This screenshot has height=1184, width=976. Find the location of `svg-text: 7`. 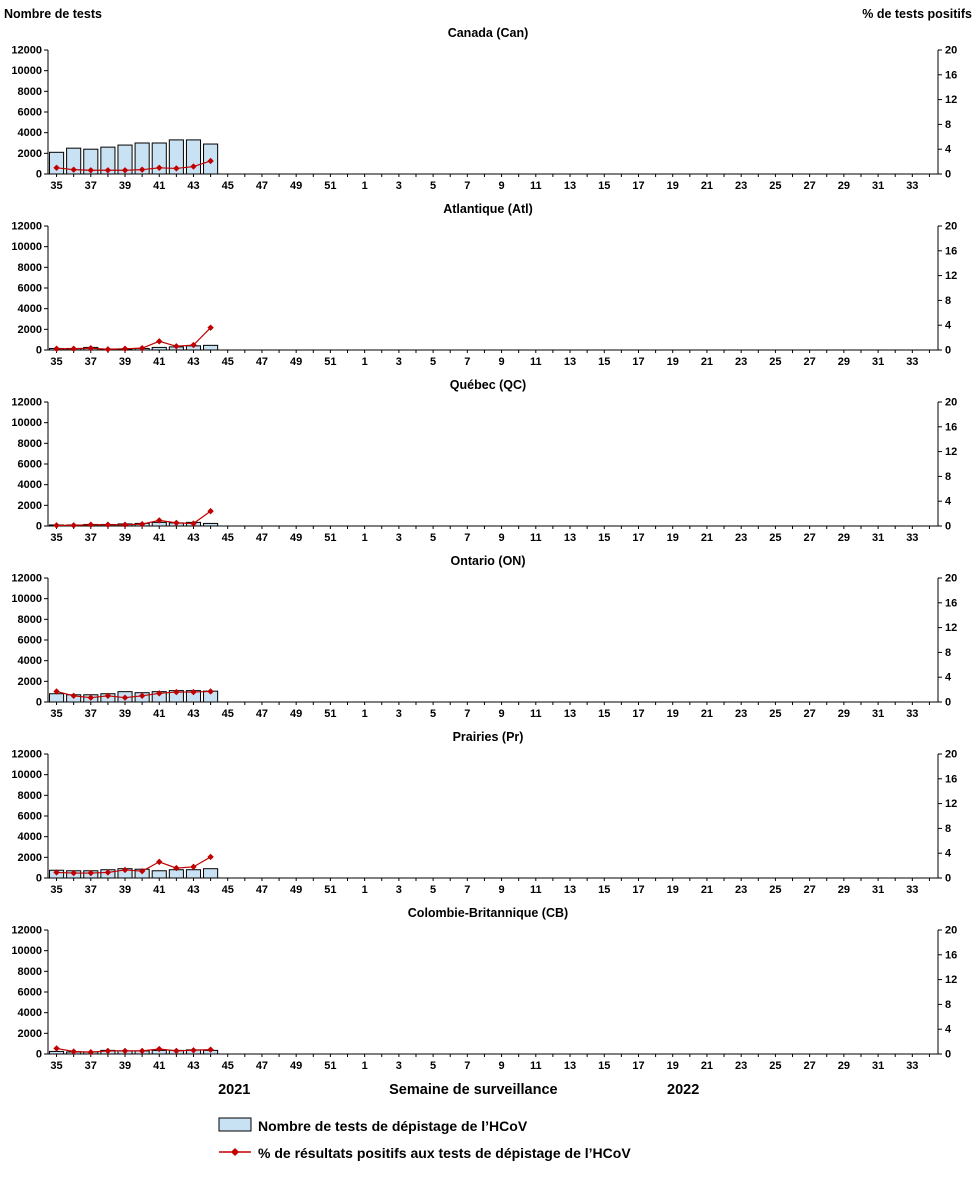

svg-text: 7 is located at coordinates (467, 890).